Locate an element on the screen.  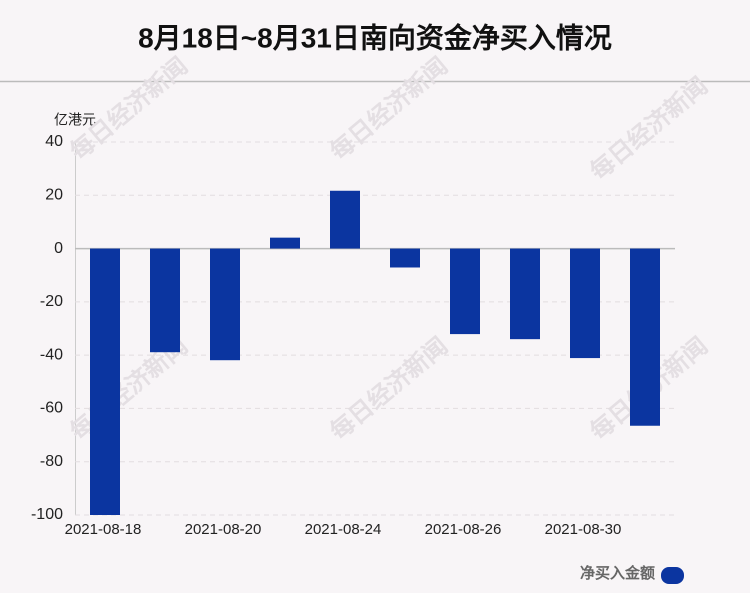
y-tick-label: 20 is located at coordinates (54, 195).